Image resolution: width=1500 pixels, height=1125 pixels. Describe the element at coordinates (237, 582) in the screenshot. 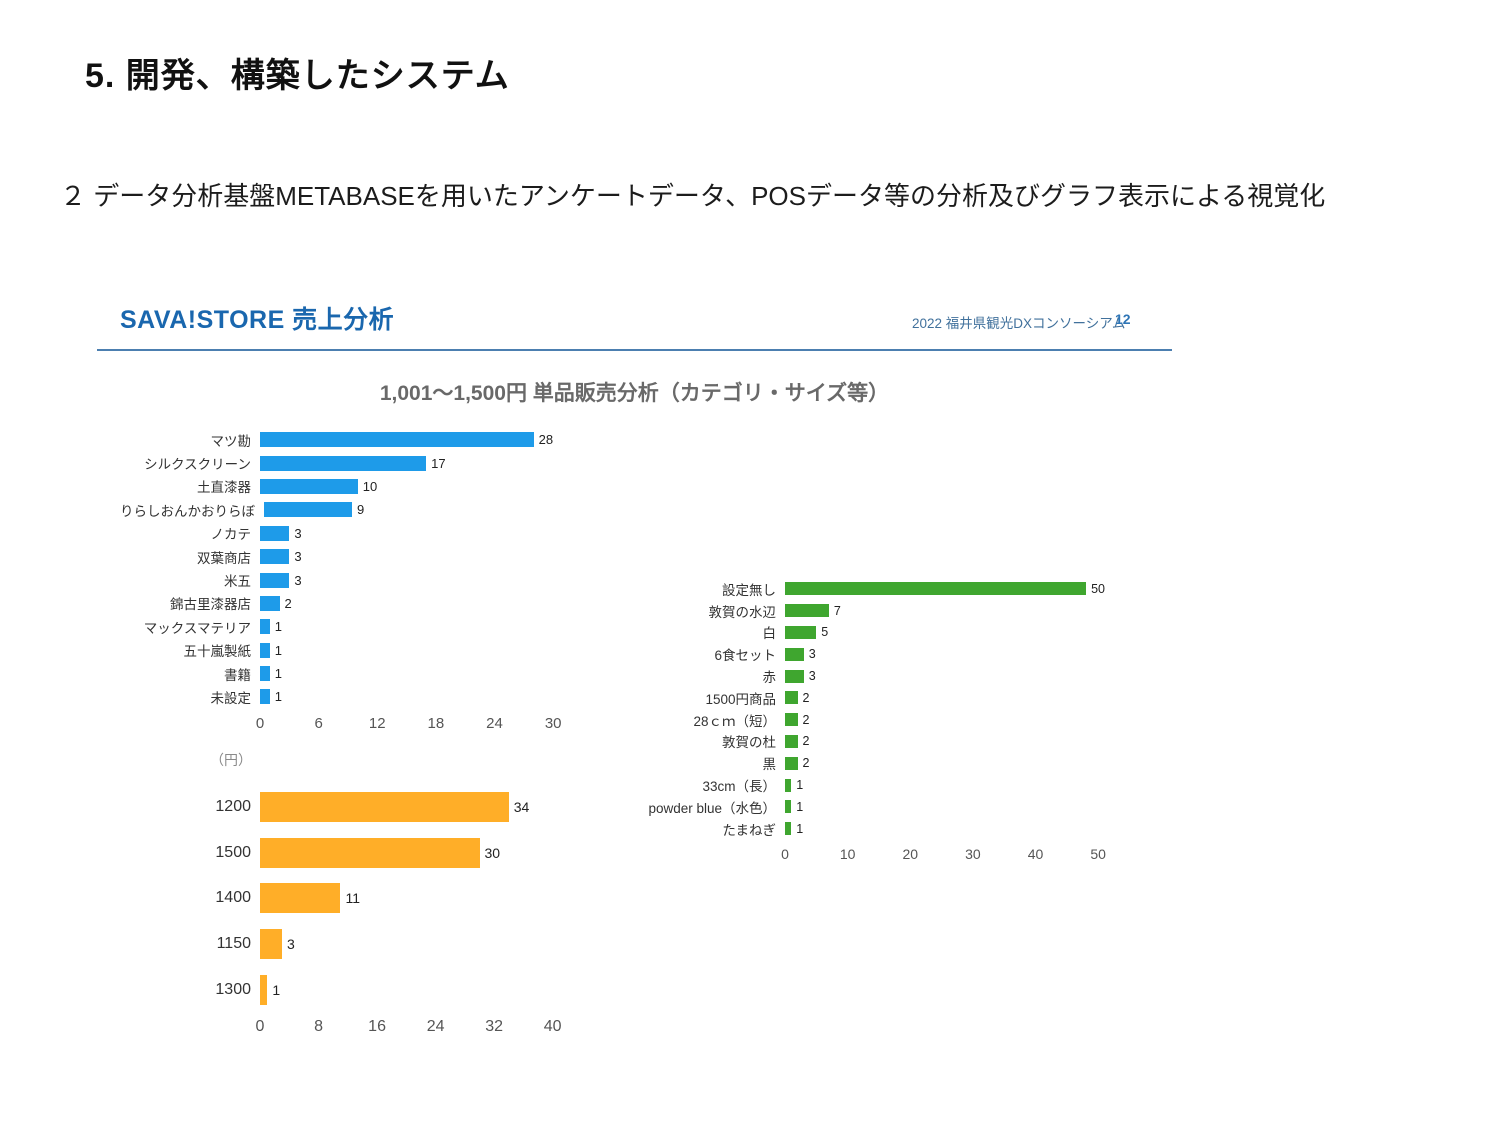

I see `category-label: 米五` at that location.